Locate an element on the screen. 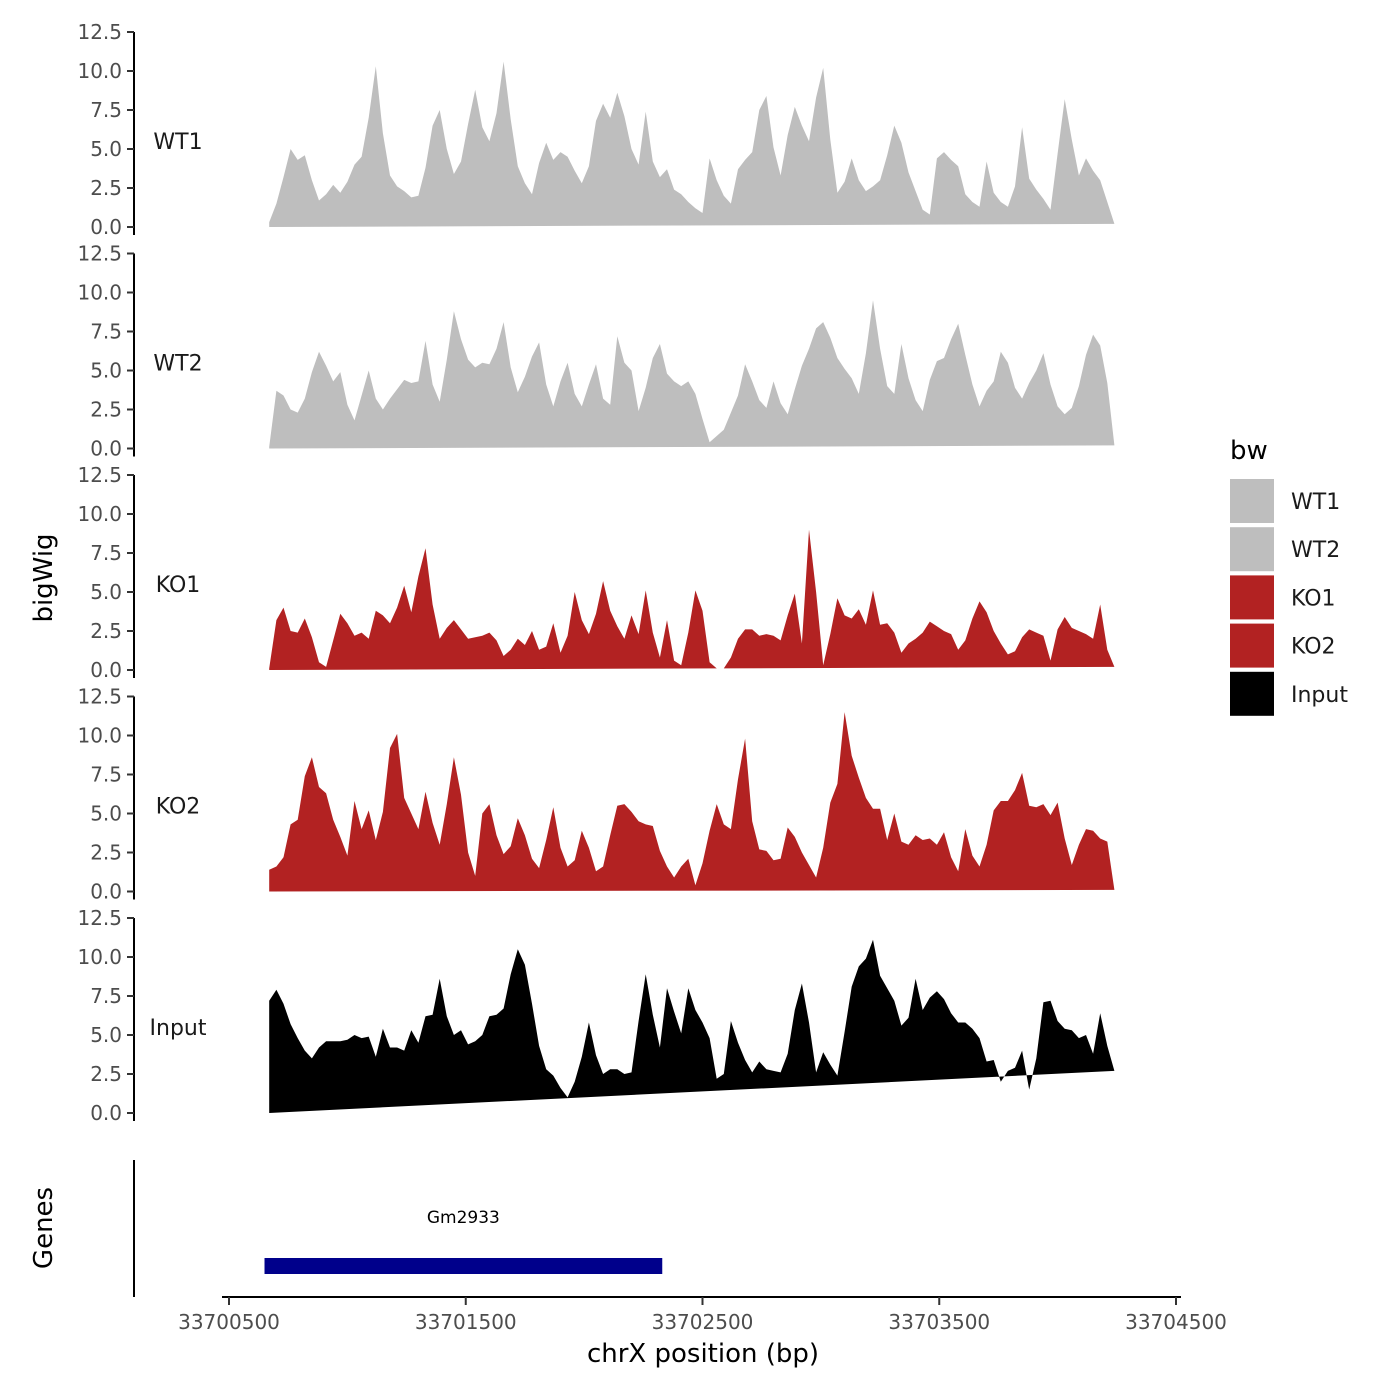 Image resolution: width=1400 pixels, height=1400 pixels. signal-area-ko2 is located at coordinates (692, 802).